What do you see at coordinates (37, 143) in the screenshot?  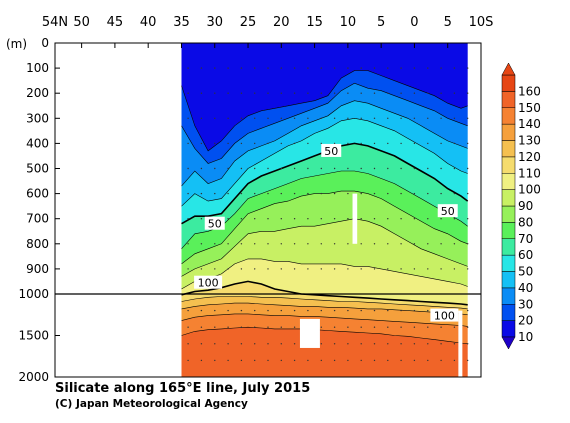 I see `y-tick-label: 400` at bounding box center [37, 143].